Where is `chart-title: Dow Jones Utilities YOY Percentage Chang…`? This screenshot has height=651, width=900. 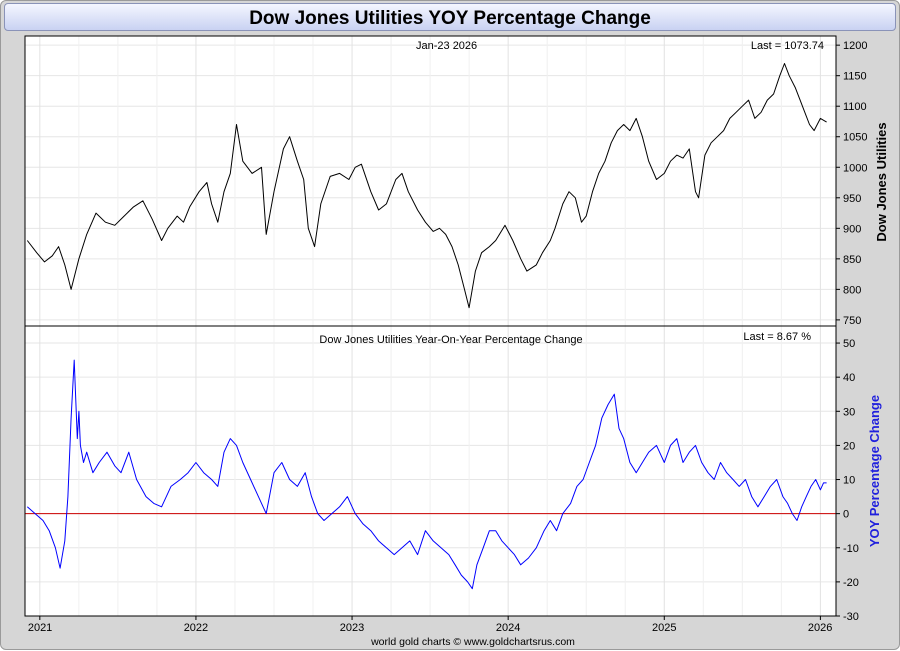
chart-title: Dow Jones Utilities YOY Percentage Chang… is located at coordinates (450, 18).